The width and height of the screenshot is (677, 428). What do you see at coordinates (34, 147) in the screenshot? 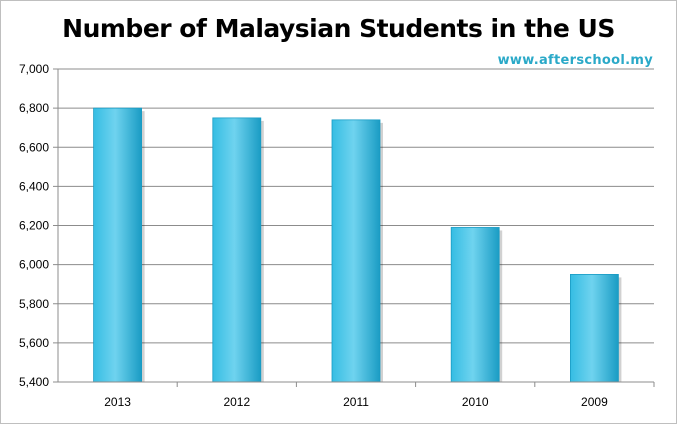
I see `y-tick-label: 6,600` at bounding box center [34, 147].